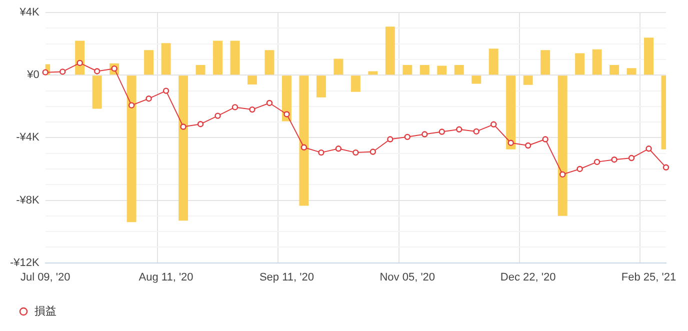 The height and width of the screenshot is (331, 688). Describe the element at coordinates (25, 262) in the screenshot. I see `y-tick-label: -¥12K` at that location.